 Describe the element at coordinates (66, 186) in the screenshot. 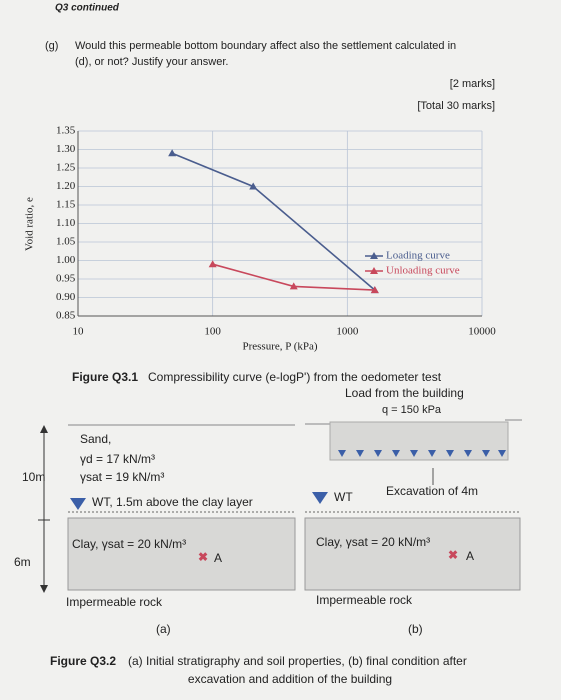

I see `y-tick-label: 1.20` at that location.